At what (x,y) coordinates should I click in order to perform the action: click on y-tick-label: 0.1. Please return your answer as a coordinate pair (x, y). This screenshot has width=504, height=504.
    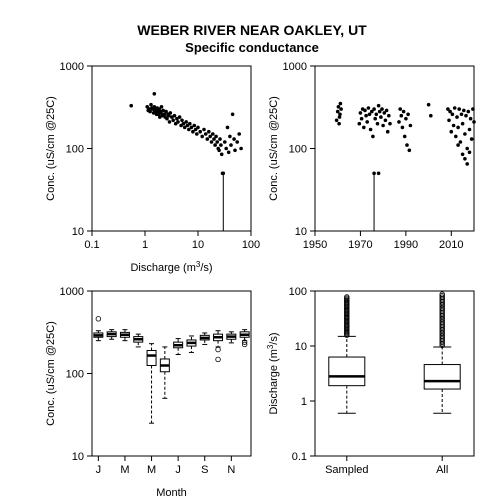
    Looking at the image, I should click on (299, 457).